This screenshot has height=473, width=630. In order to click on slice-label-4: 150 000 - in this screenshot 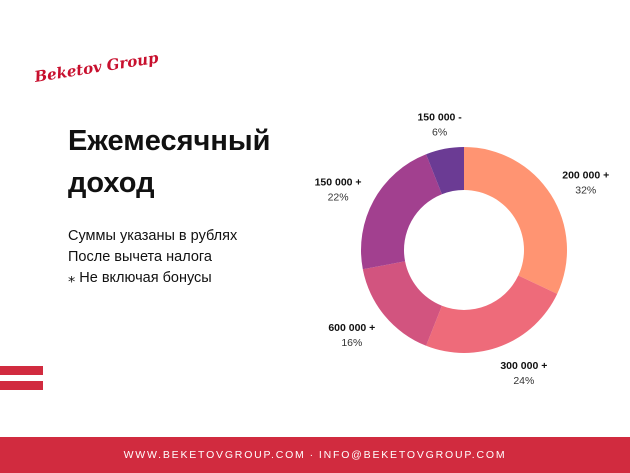, I will do `click(439, 117)`.